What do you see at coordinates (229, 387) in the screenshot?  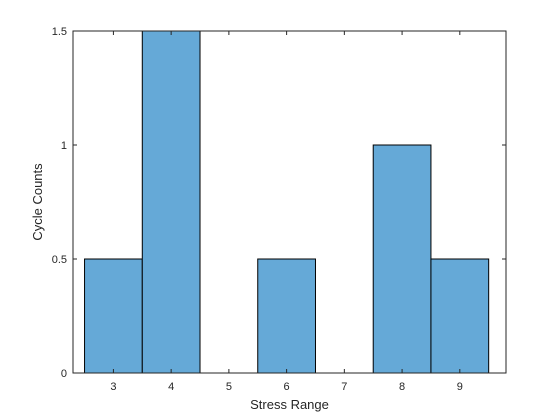 I see `x-tick-label: 5` at bounding box center [229, 387].